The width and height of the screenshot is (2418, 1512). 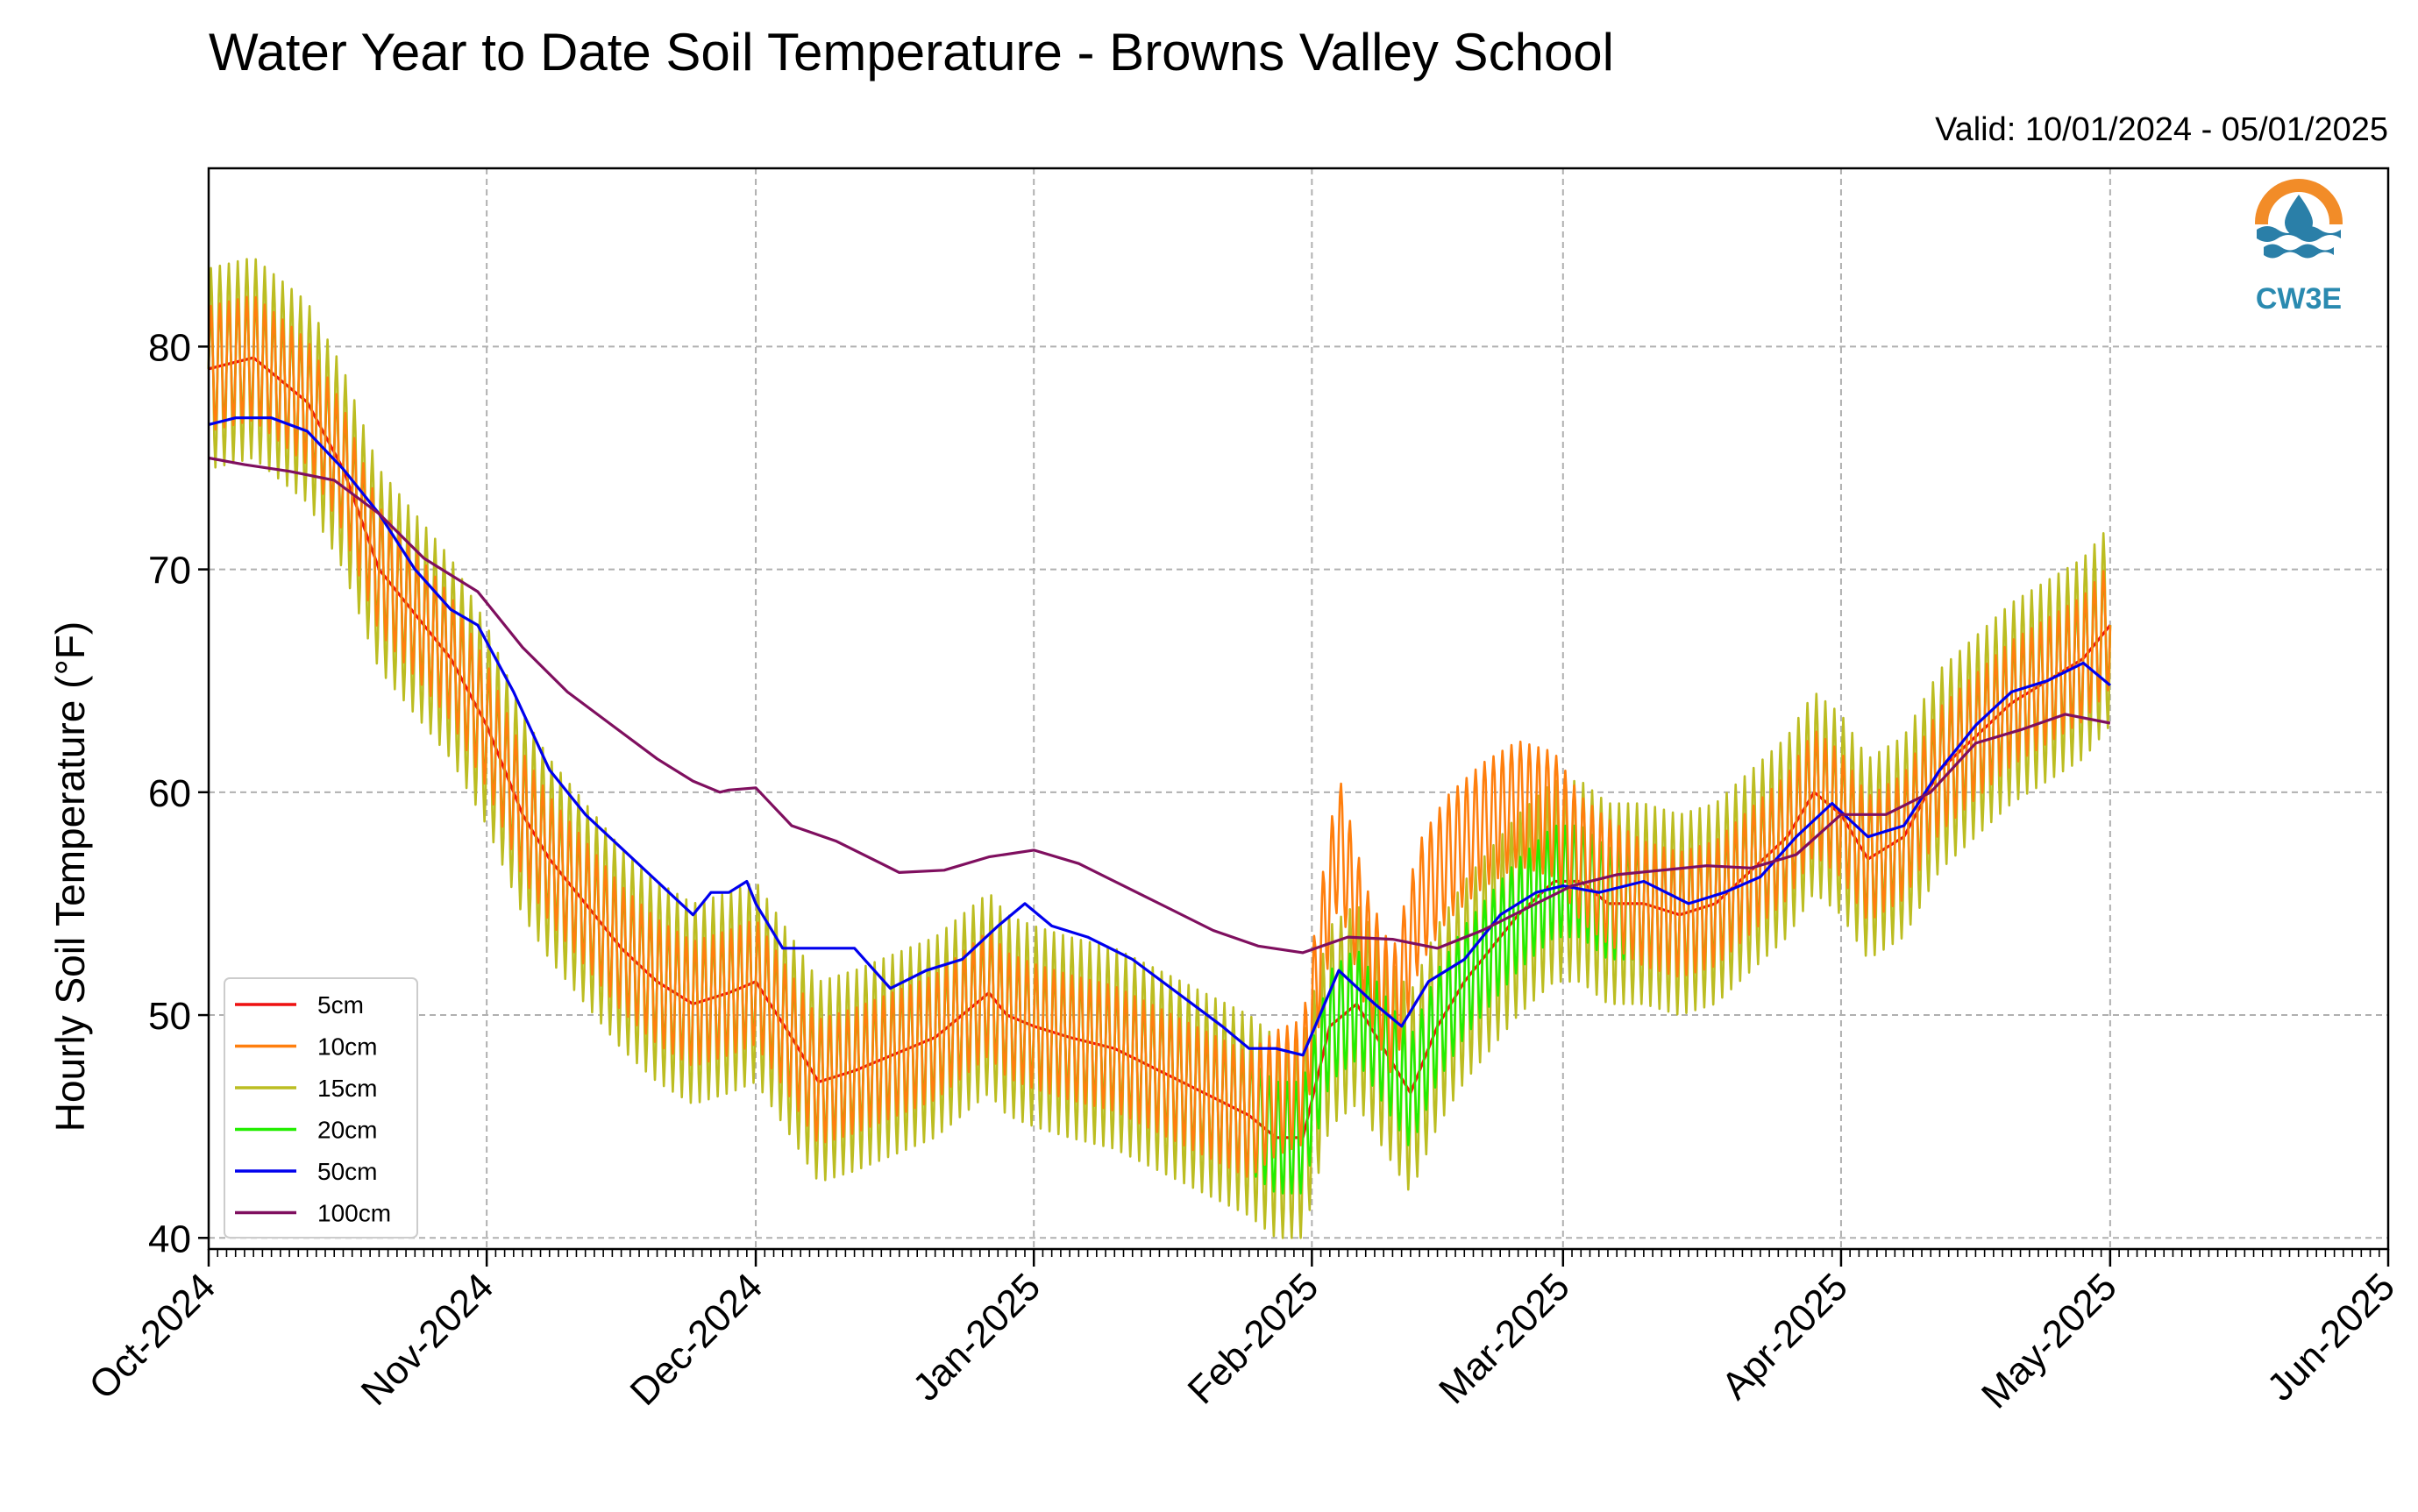 I want to click on logo-drop-icon, so click(x=2299, y=216).